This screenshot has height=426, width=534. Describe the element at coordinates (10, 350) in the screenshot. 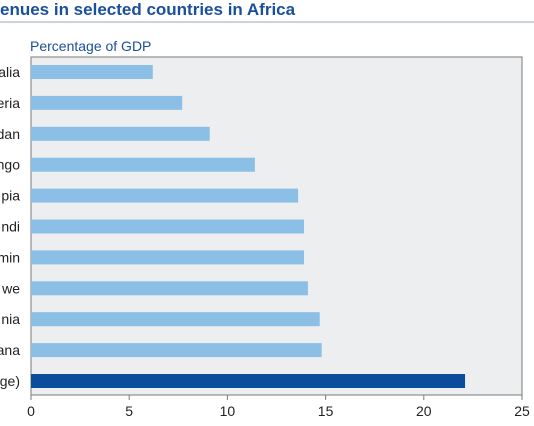

I see `category-label-9: ana` at that location.